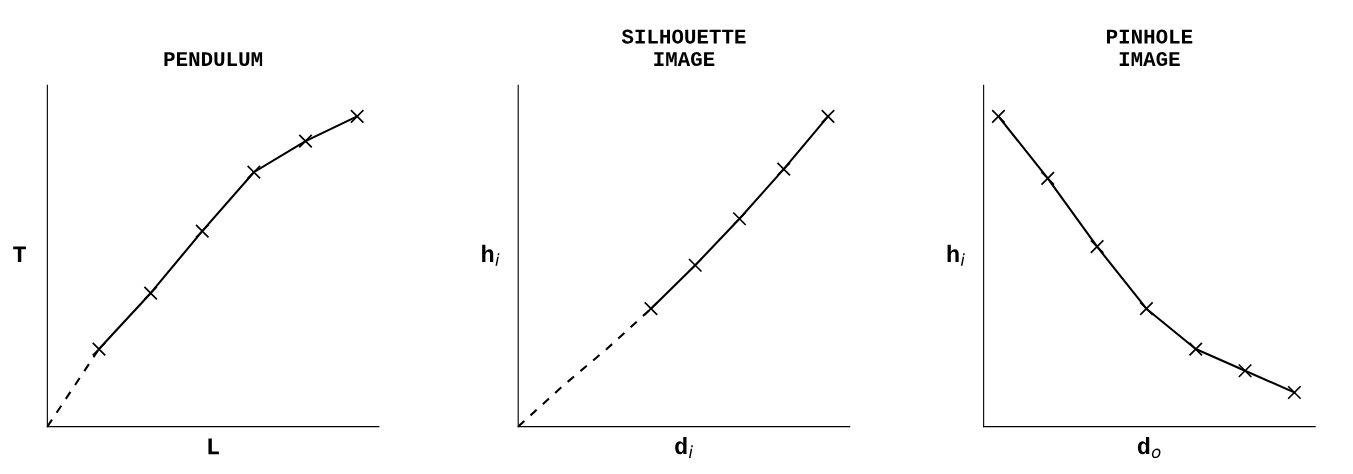 The width and height of the screenshot is (1353, 474). I want to click on chart-title: PINHOLE IMAGE, so click(1150, 48).